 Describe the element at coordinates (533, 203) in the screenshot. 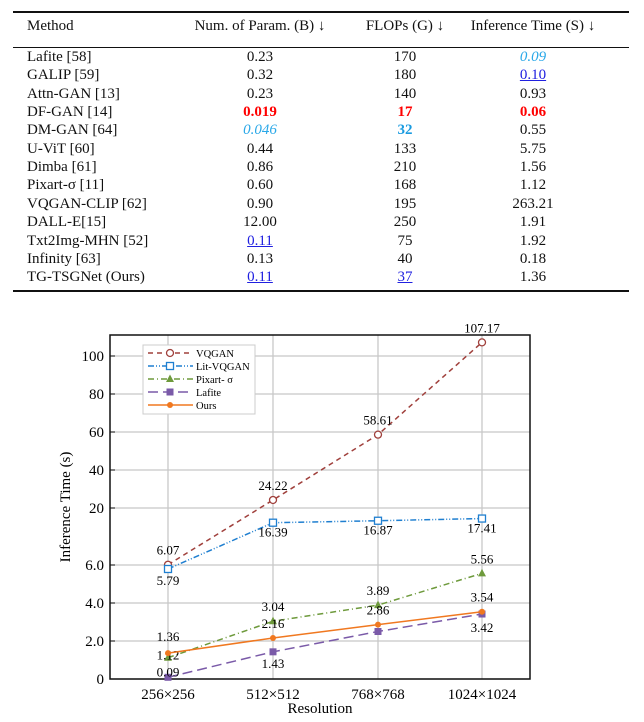

I see `inference-time-cell: 263.21` at that location.